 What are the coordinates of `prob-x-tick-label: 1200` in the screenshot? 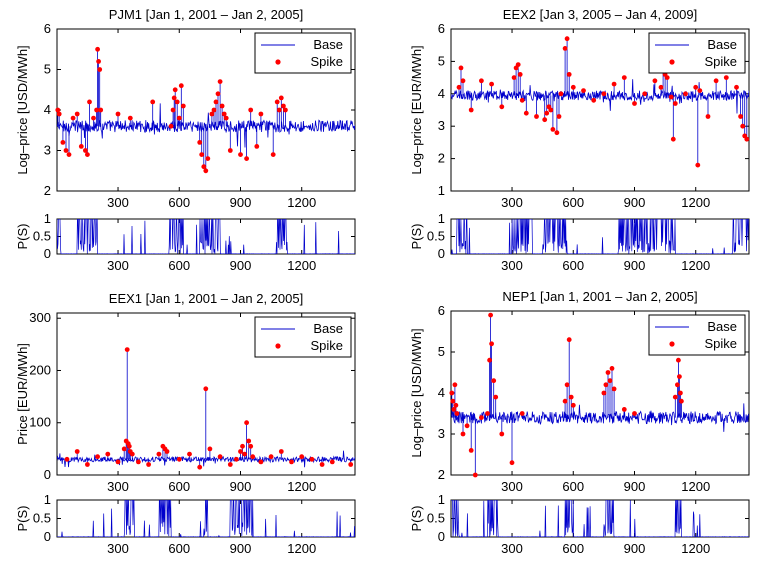 It's located at (301, 548).